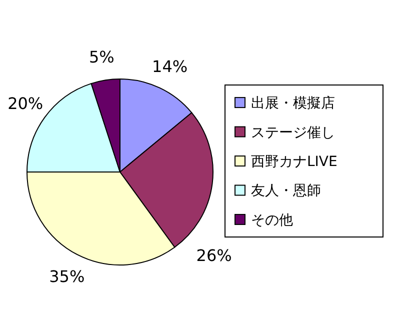 This screenshot has width=400, height=331. Describe the element at coordinates (293, 132) in the screenshot. I see `legend-label: ステージ催し` at that location.